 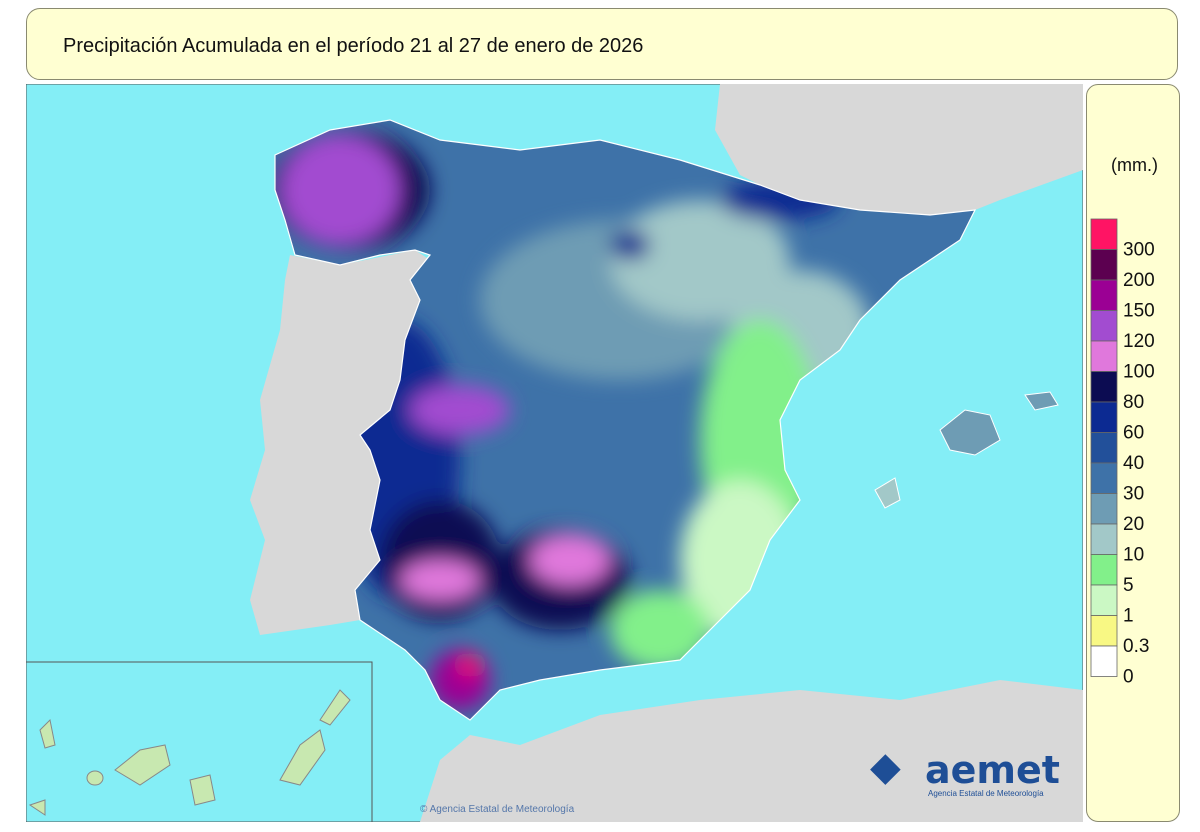 I want to click on logo-subtitle: Agencia Estatal de Meteorología, so click(x=986, y=793).